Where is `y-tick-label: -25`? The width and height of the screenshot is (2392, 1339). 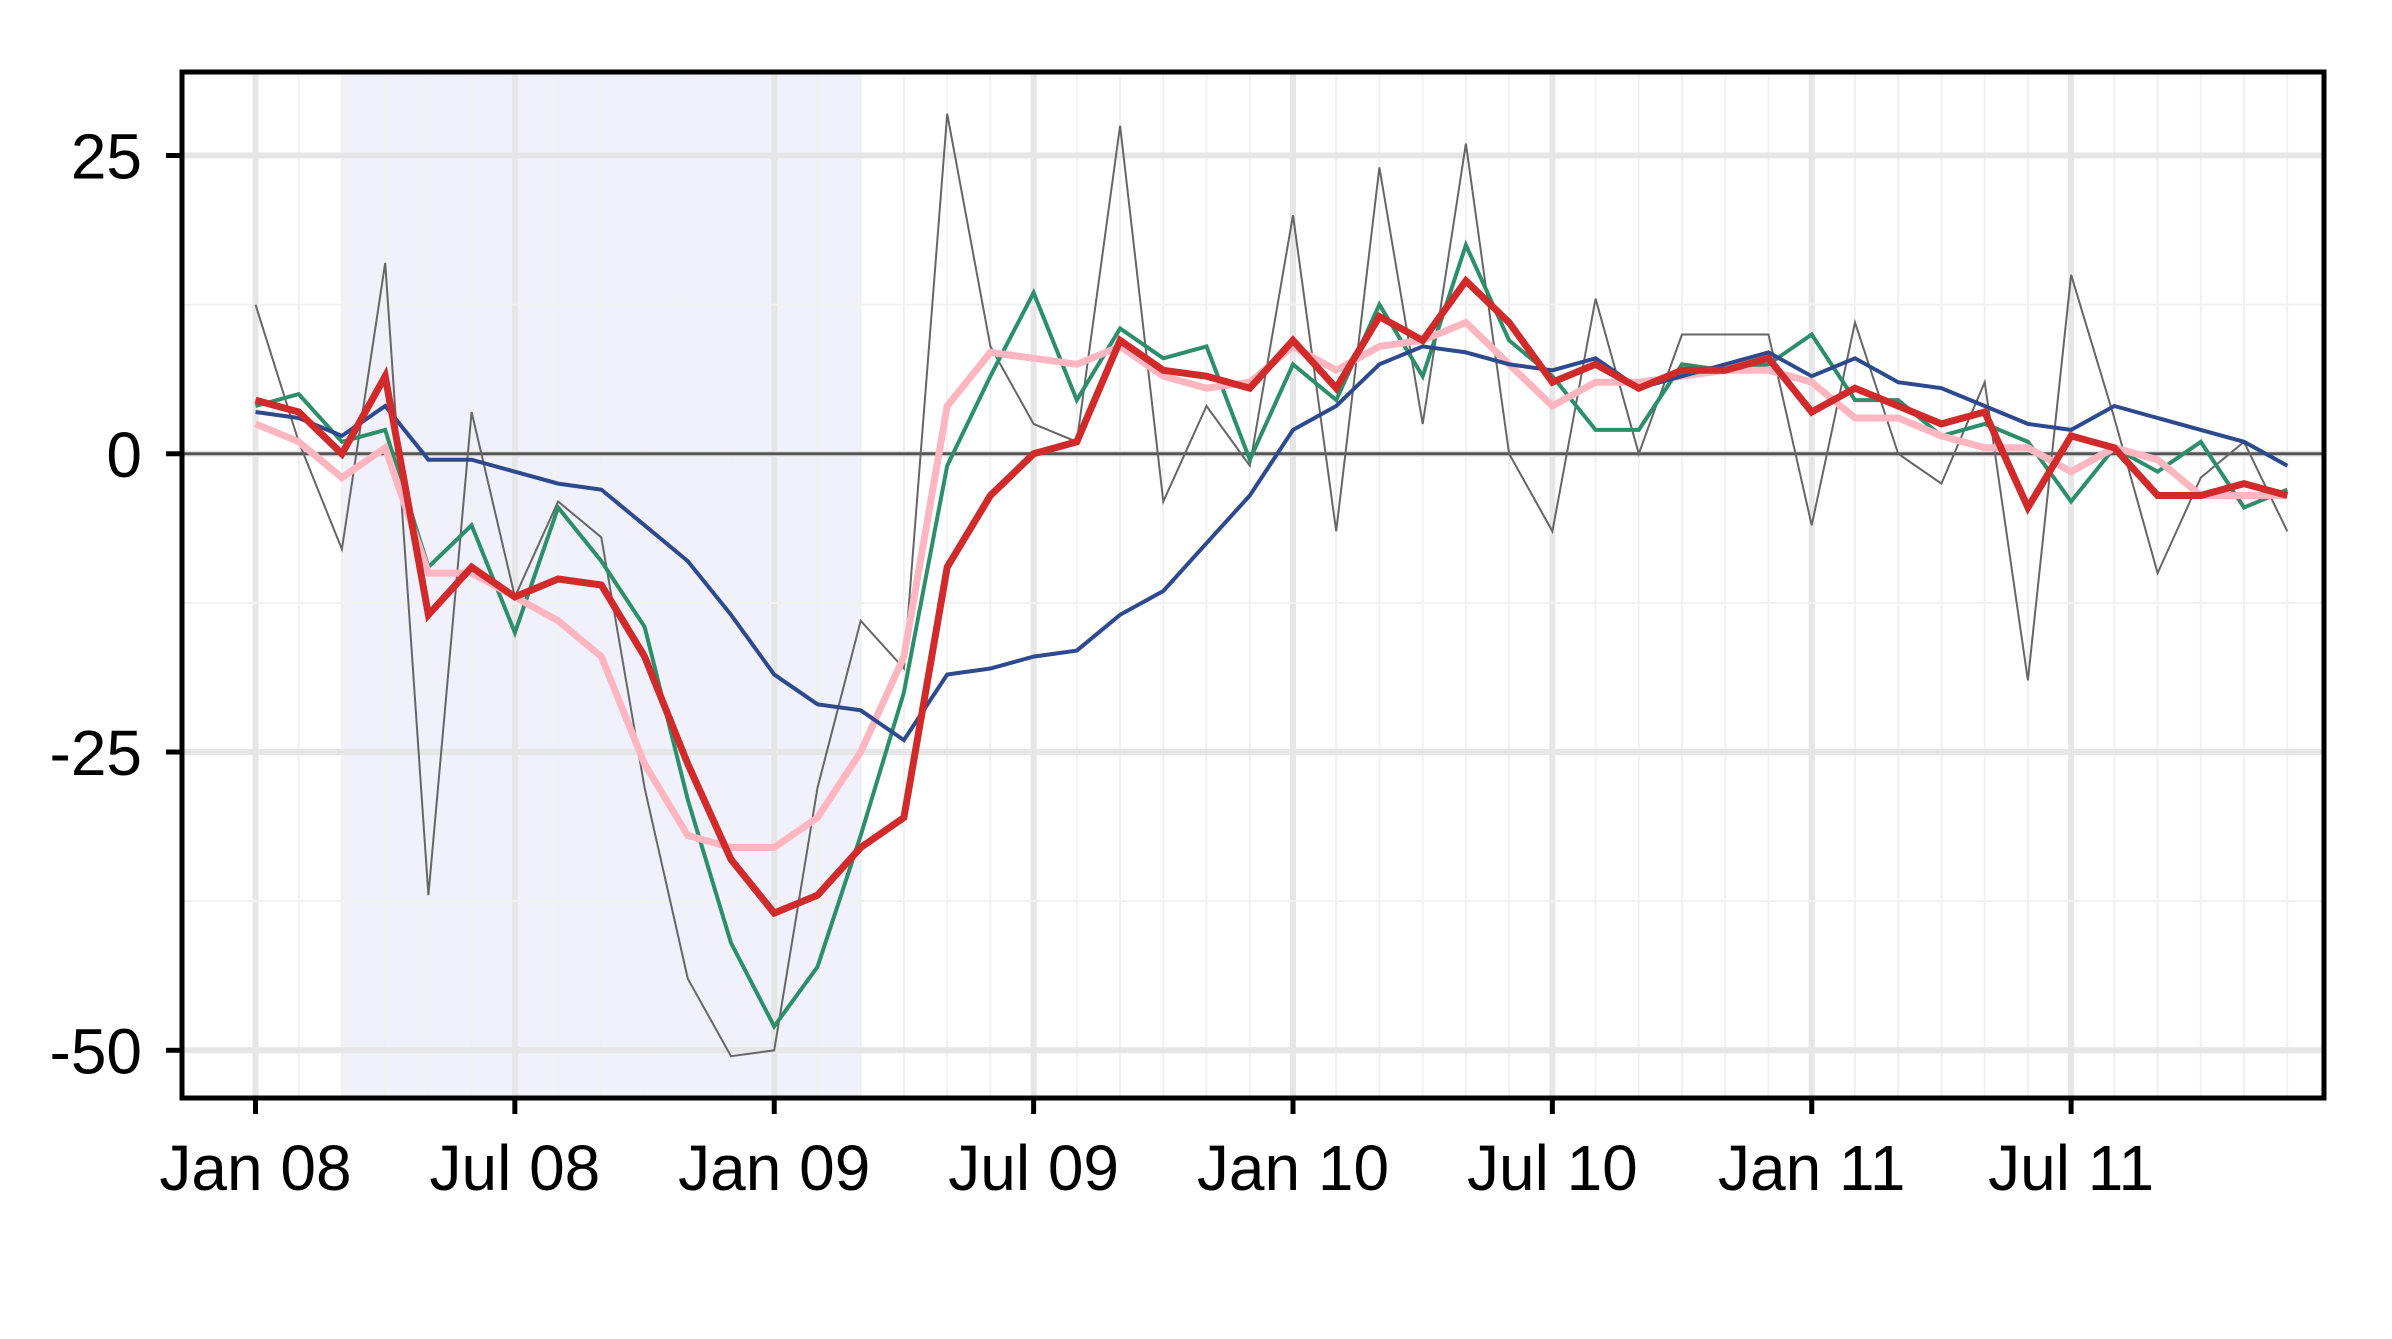
y-tick-label: -25 is located at coordinates (96, 753).